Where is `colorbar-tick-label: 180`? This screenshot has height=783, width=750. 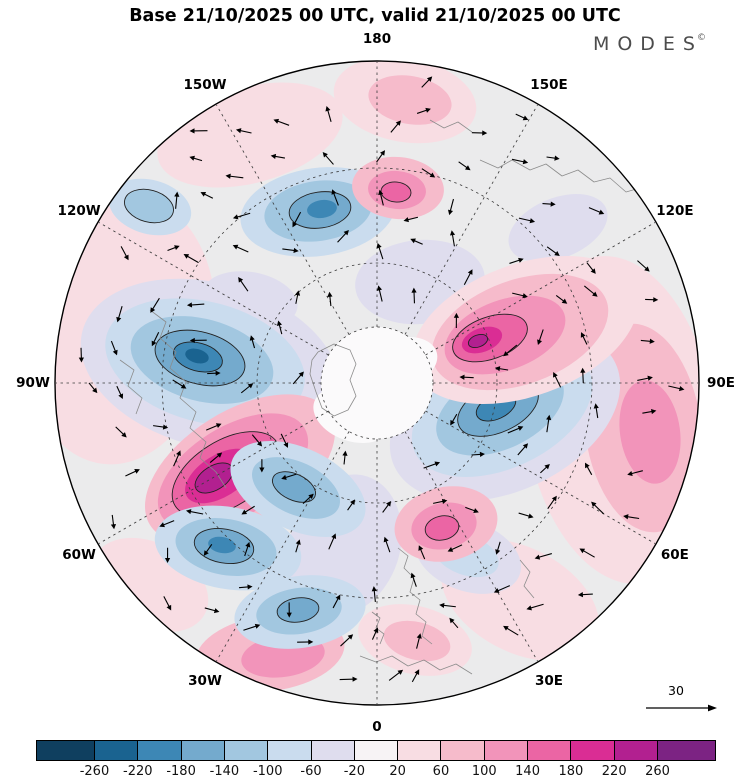
colorbar-tick-label: 180 is located at coordinates (571, 771).